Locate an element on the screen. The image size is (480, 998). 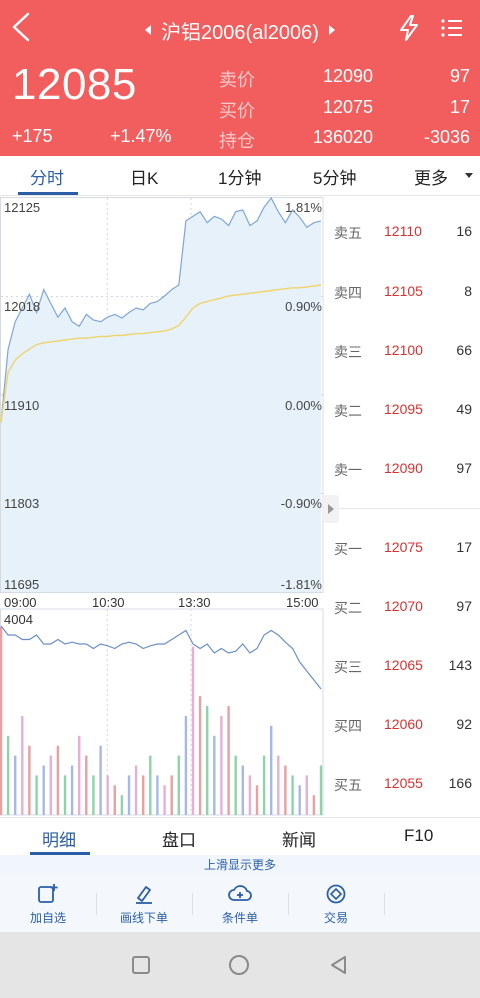
level-price: 12105 is located at coordinates (403, 291).